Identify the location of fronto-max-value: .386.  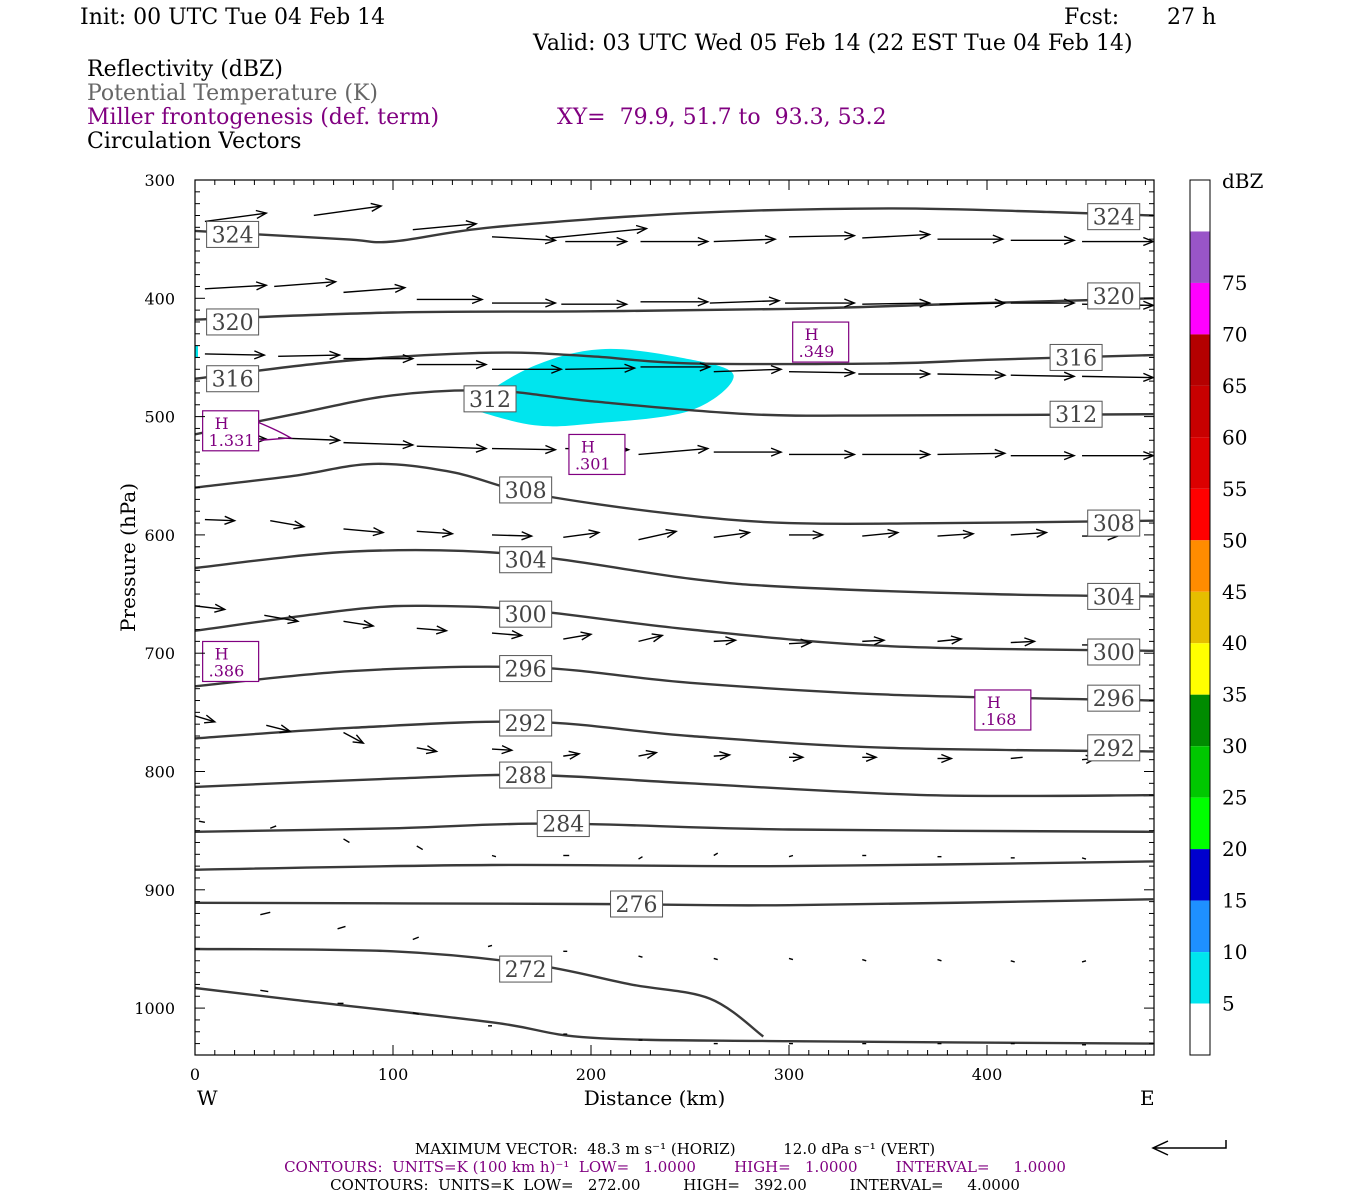
(227, 670).